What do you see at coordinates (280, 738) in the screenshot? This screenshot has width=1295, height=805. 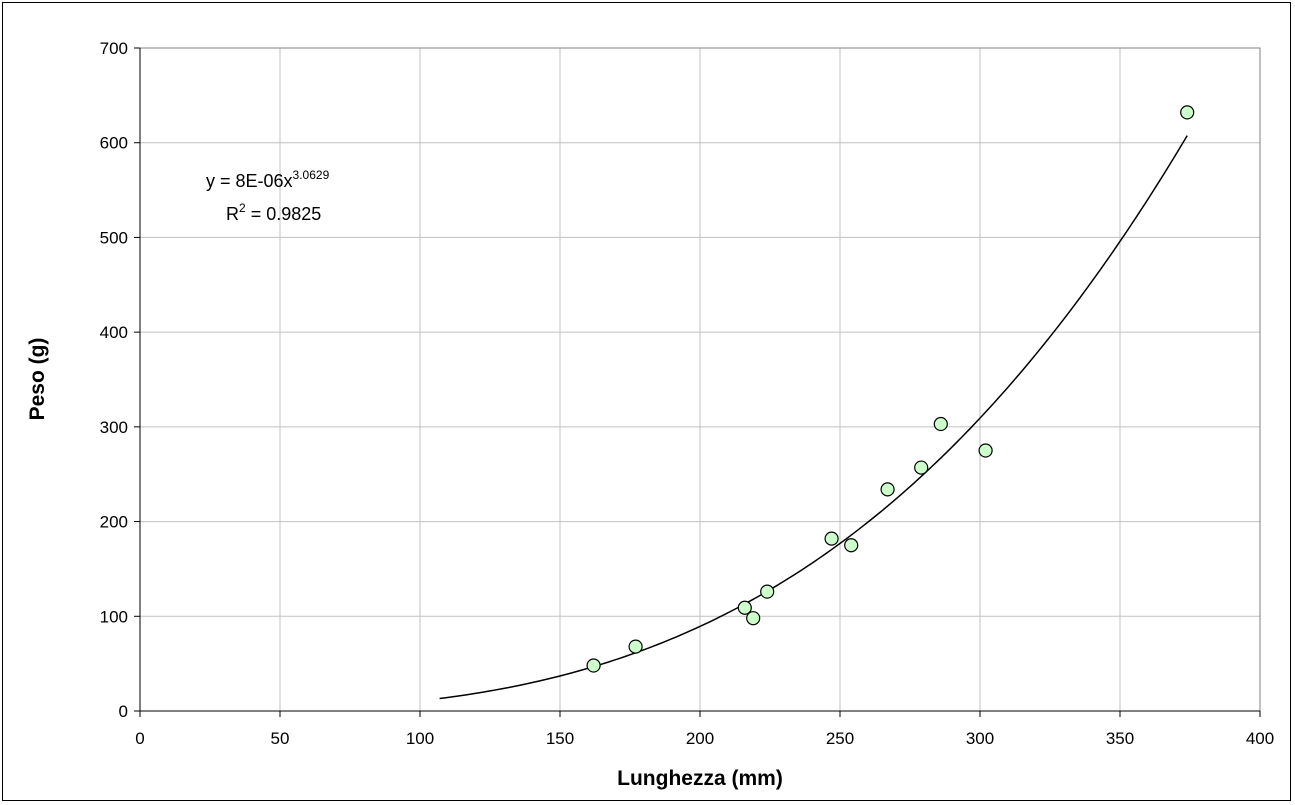 I see `x-tick-label: 50` at bounding box center [280, 738].